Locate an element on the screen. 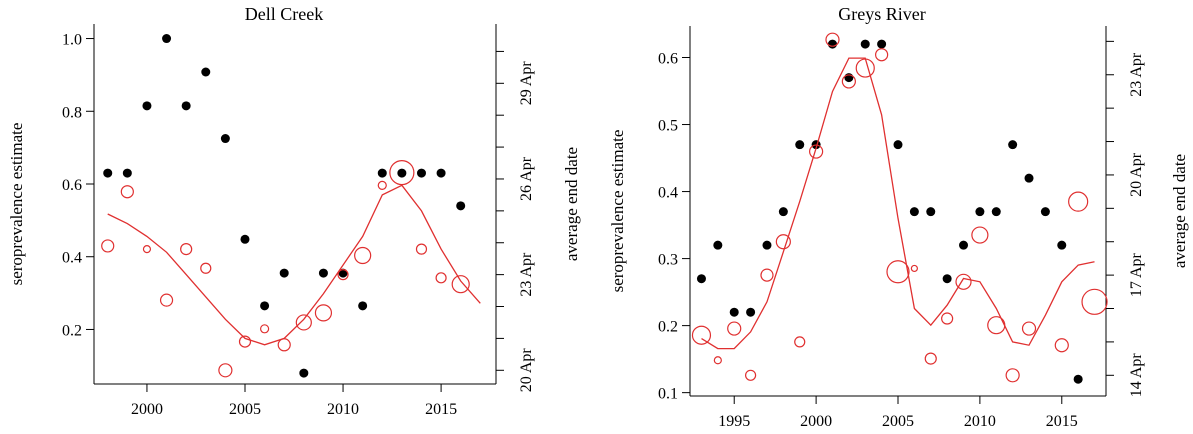  y-tick-label: 0.8 is located at coordinates (72, 112).